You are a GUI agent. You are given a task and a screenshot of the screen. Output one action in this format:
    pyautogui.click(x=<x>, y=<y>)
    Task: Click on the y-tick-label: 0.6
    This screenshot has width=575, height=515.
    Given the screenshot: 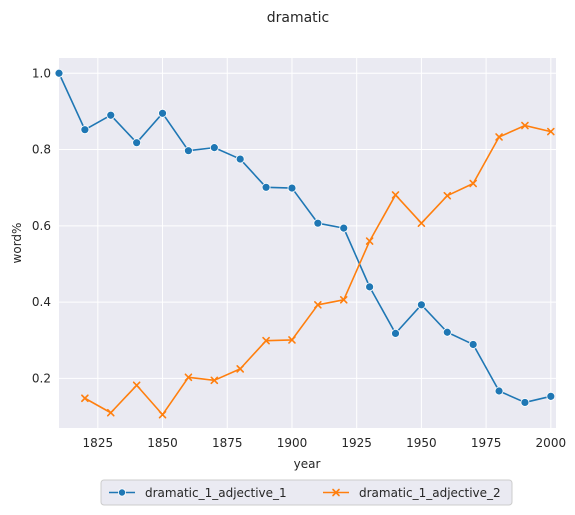 What is the action you would take?
    pyautogui.click(x=41, y=226)
    